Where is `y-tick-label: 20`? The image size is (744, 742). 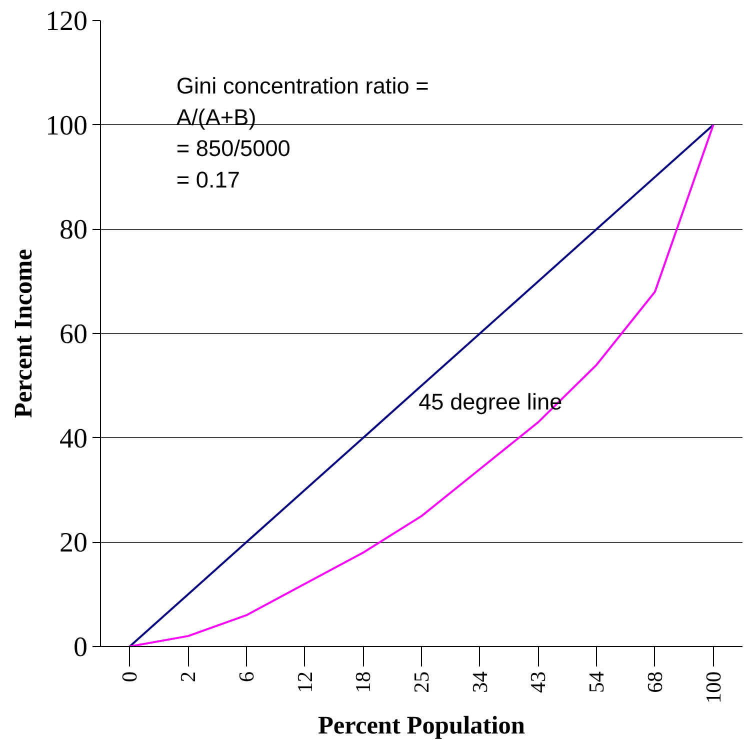
y-tick-label: 20 is located at coordinates (74, 543).